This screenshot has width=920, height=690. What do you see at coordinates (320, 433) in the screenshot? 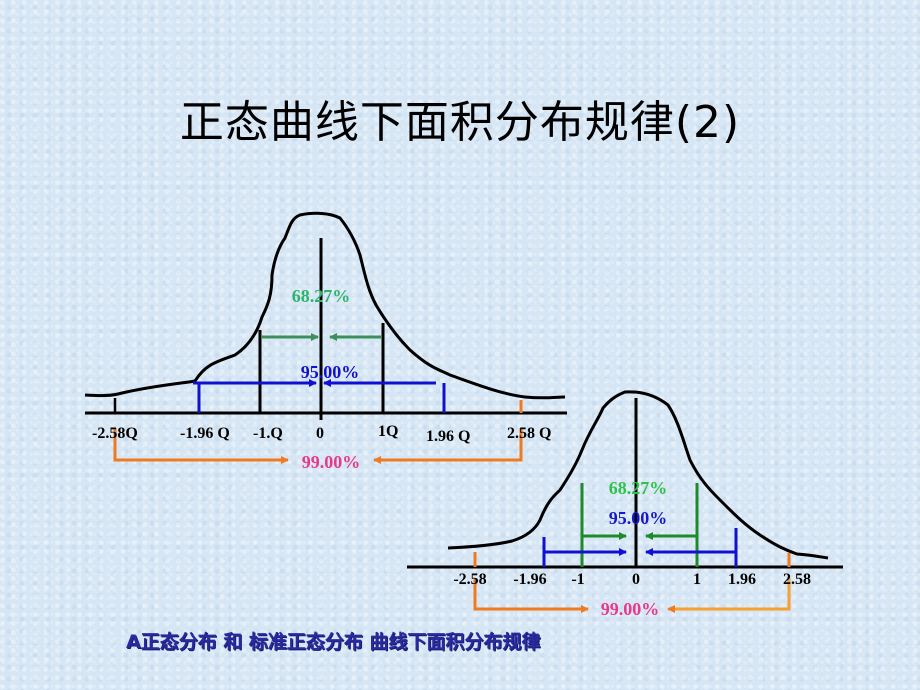
I see `axis-label-a-zero: 0` at bounding box center [320, 433].